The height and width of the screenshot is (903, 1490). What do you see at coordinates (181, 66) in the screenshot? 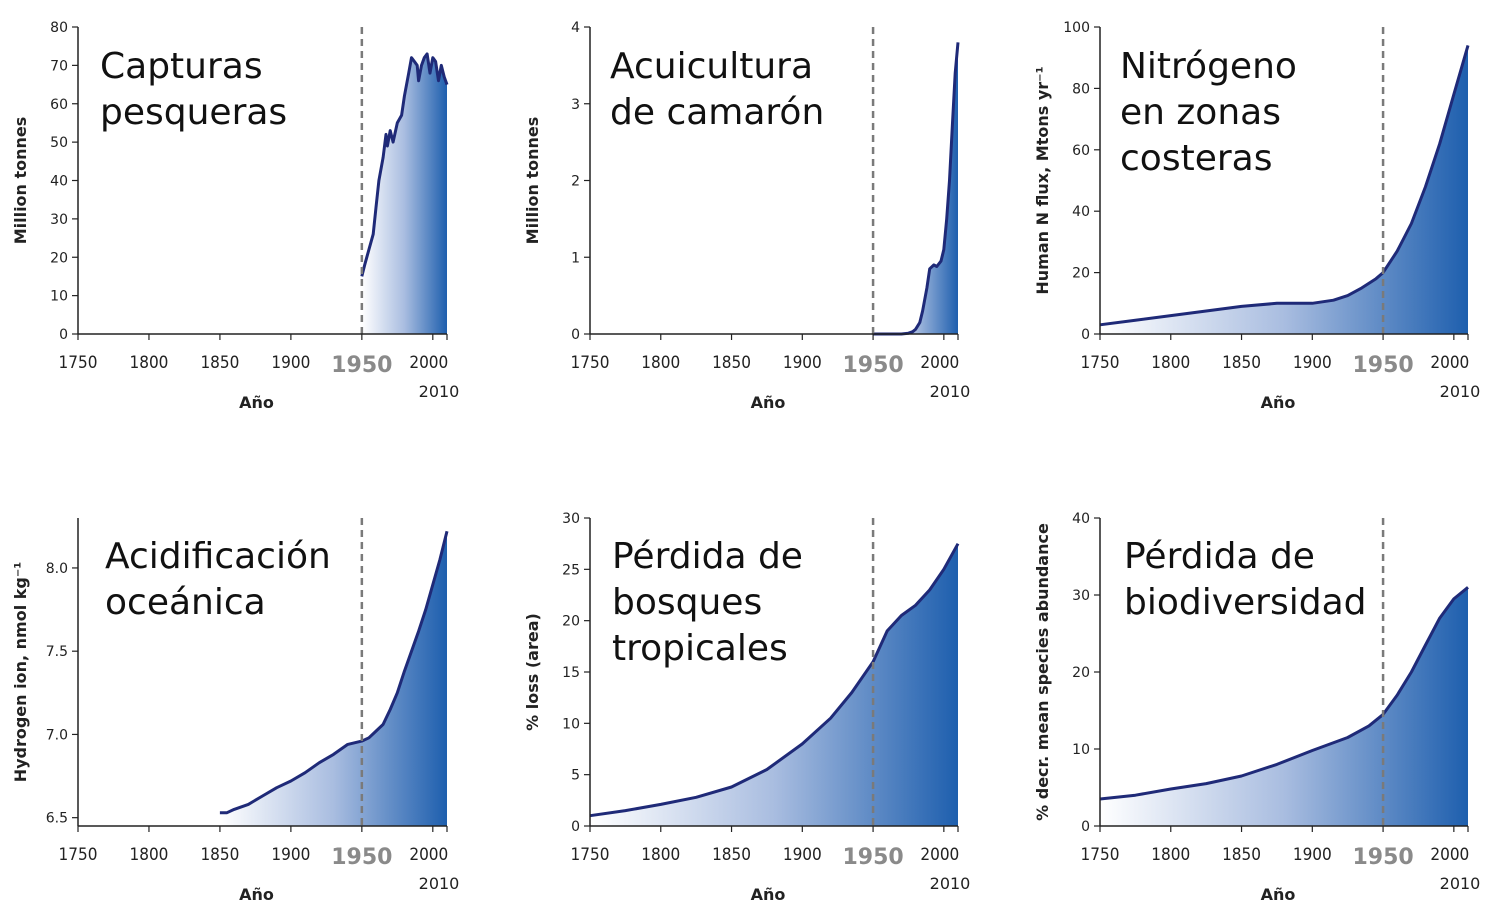
I see `chart-title-line: Capturas` at bounding box center [181, 66].